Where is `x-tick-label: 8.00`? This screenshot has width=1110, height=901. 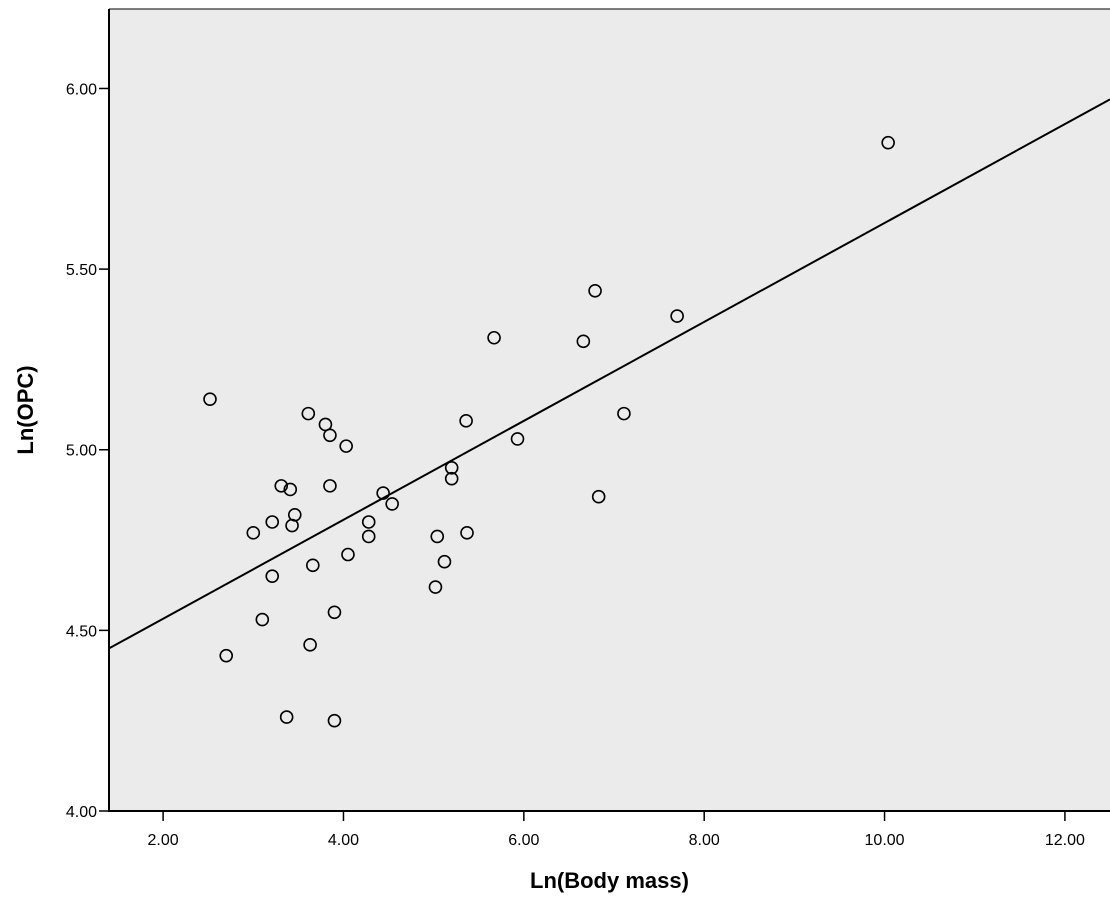
x-tick-label: 8.00 is located at coordinates (704, 840).